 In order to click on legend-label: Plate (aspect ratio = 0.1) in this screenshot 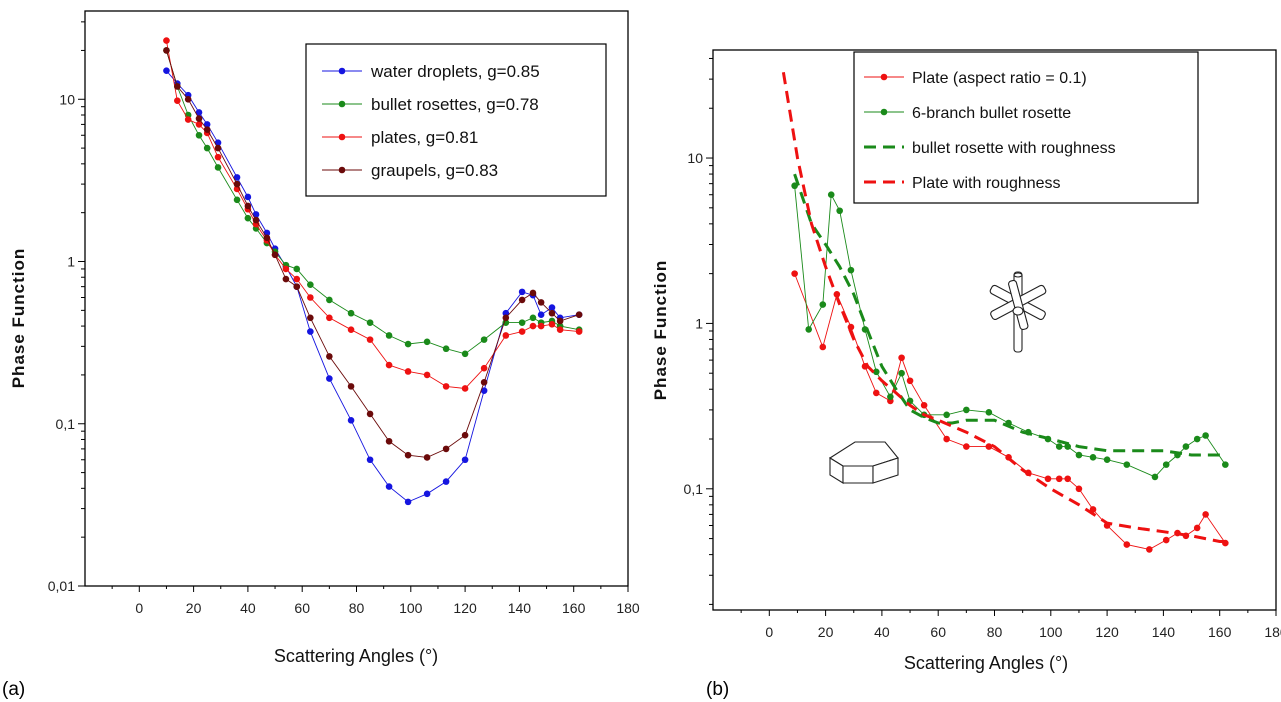, I will do `click(999, 78)`.